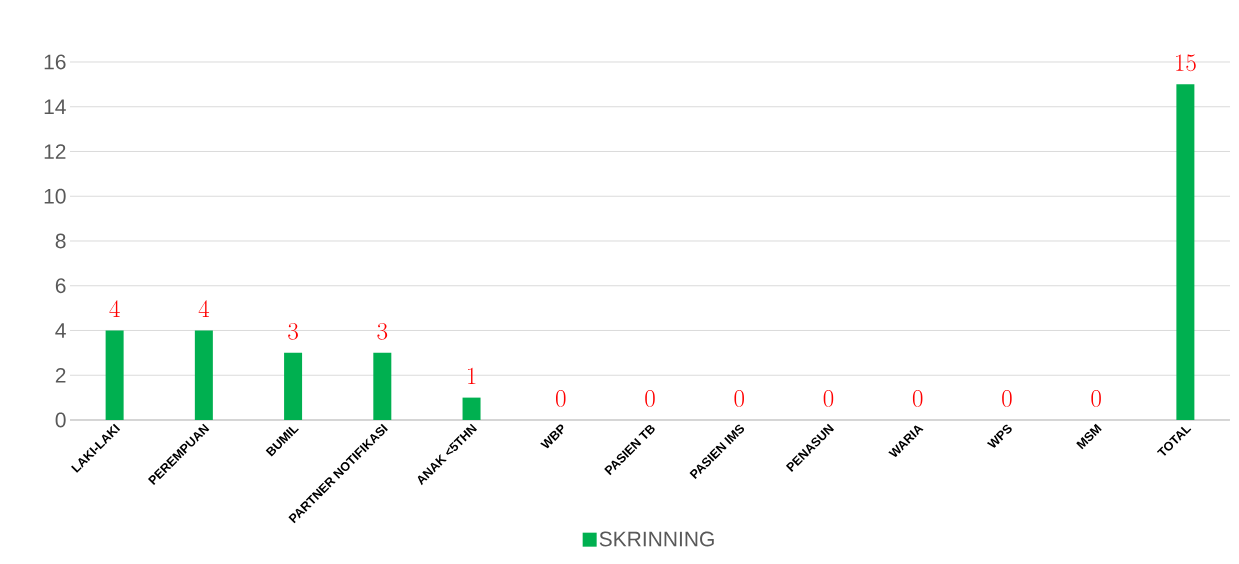 Image resolution: width=1239 pixels, height=564 pixels. What do you see at coordinates (55, 196) in the screenshot?
I see `y-tick-label: 10` at bounding box center [55, 196].